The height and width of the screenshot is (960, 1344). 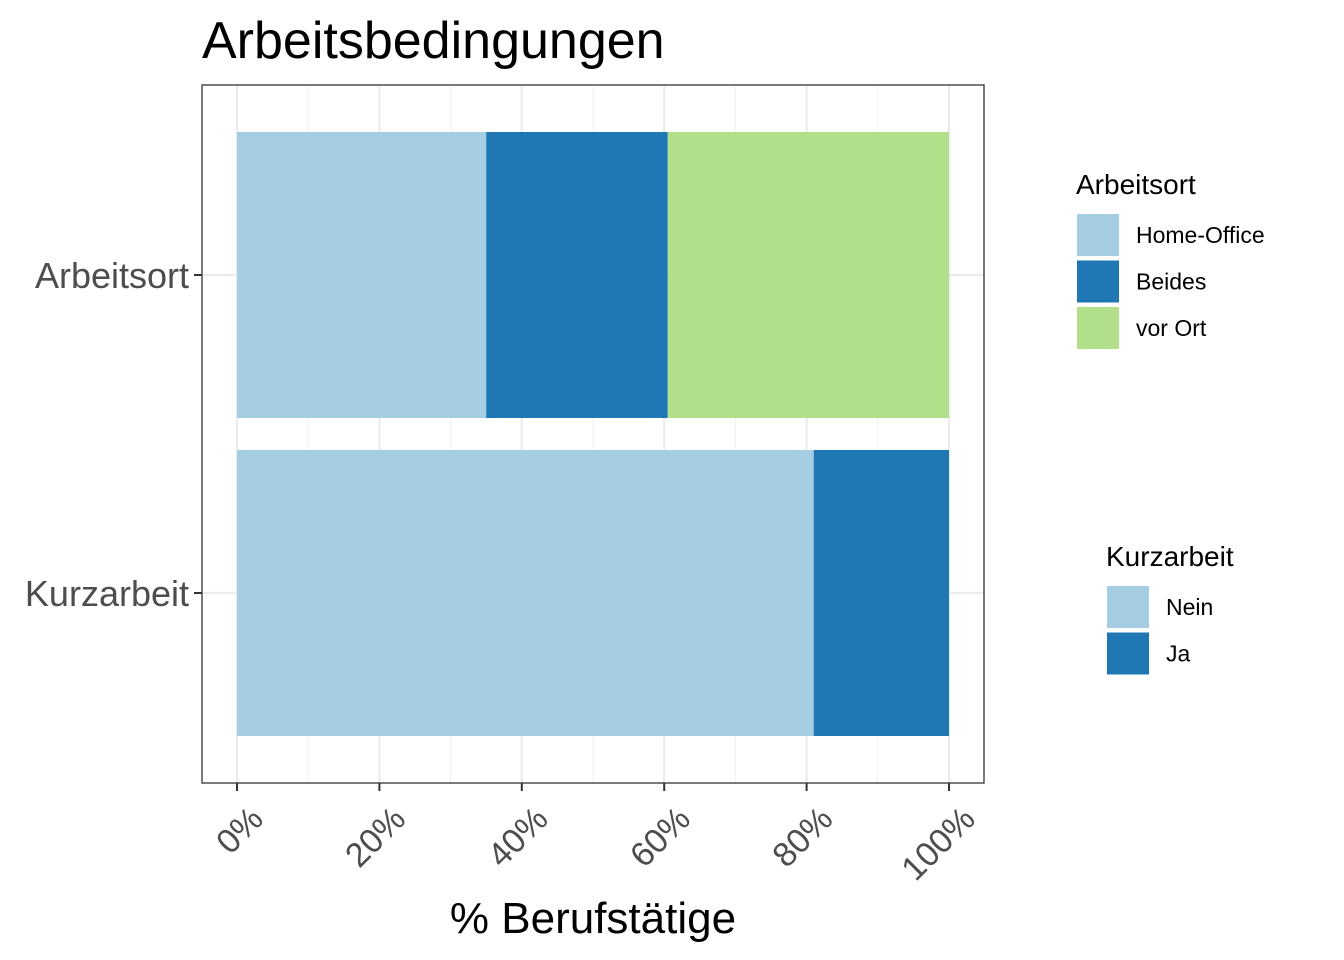 I want to click on chart-title: Arbeitsbedingungen, so click(x=433, y=41).